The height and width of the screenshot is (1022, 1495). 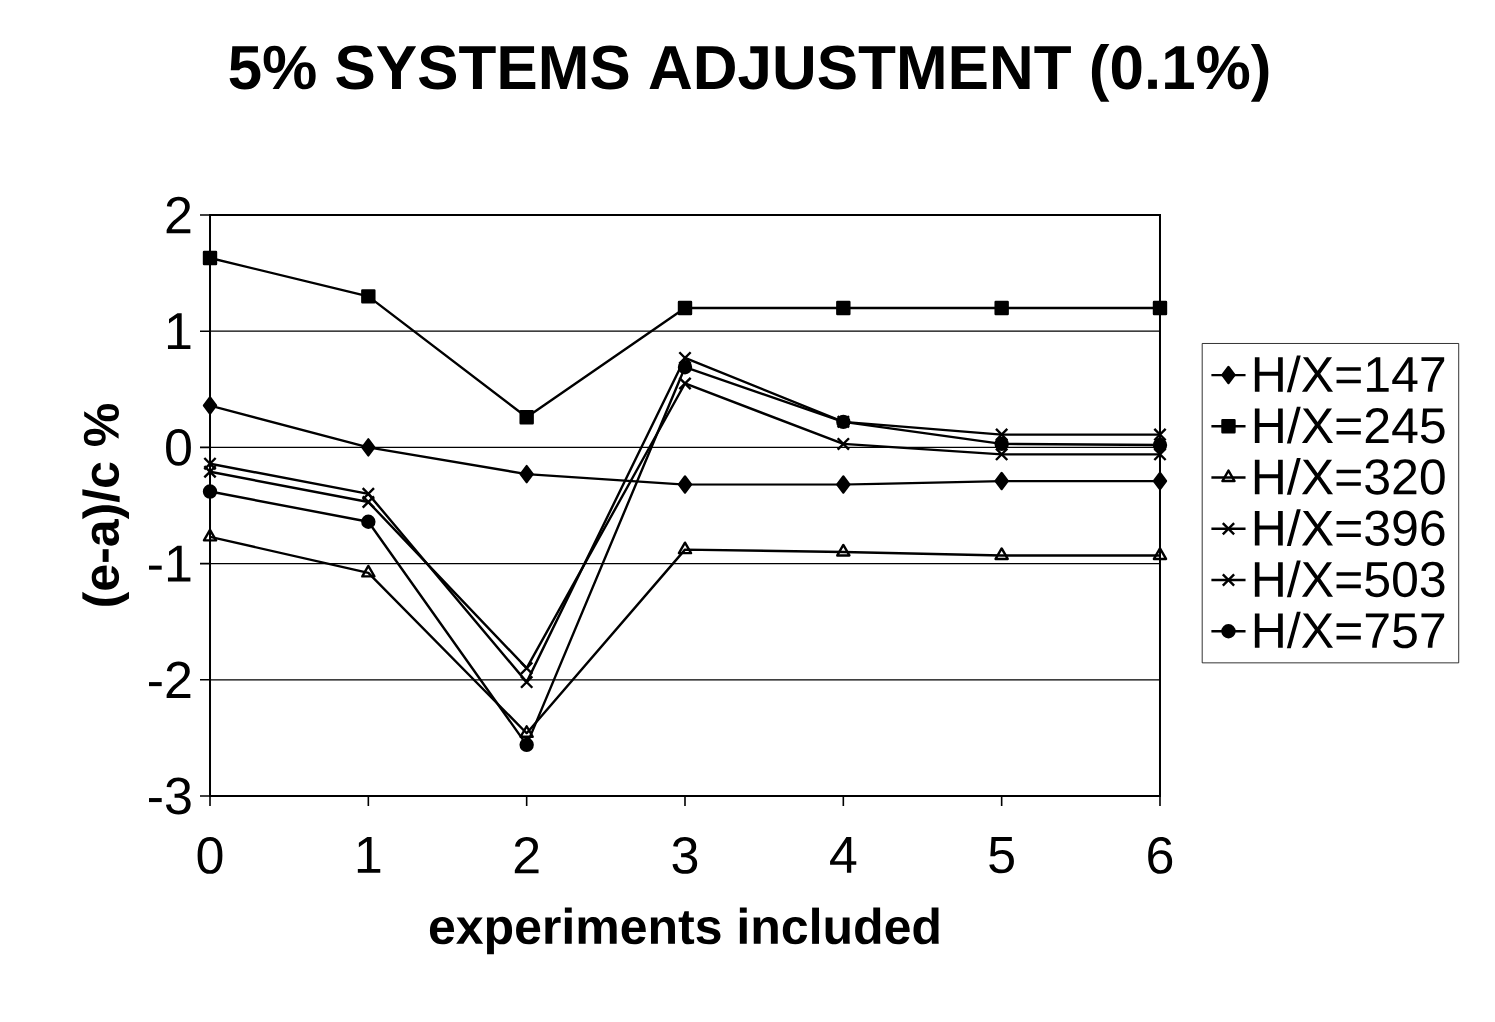 I want to click on chart-title: 5% SYSTEMS ADJUSTMENT (0.1%), so click(x=749, y=72).